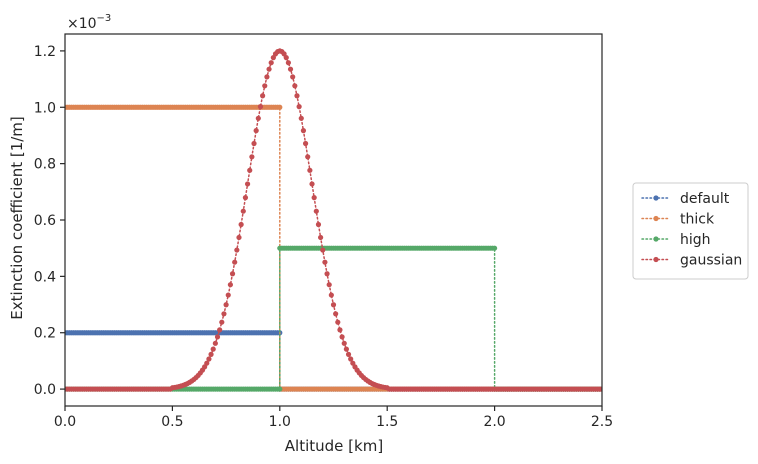 The height and width of the screenshot is (464, 758). What do you see at coordinates (676, 240) in the screenshot?
I see `legend-item-high: high` at bounding box center [676, 240].